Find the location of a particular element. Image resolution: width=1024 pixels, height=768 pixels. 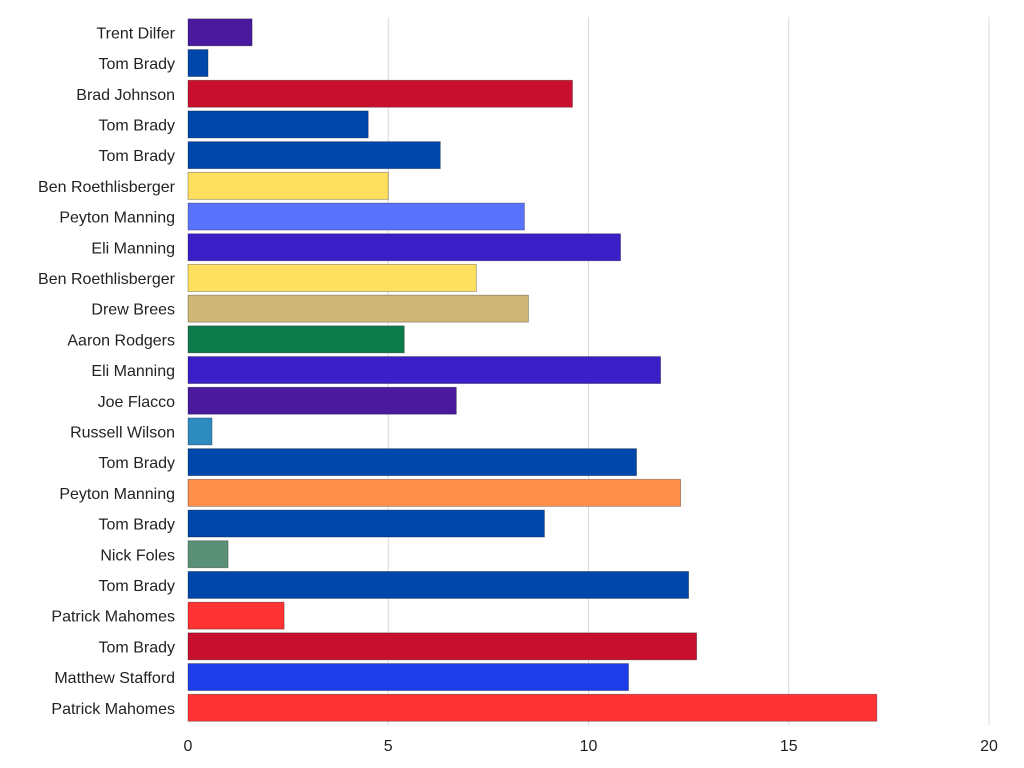

x-tick-label: 5 is located at coordinates (388, 746).